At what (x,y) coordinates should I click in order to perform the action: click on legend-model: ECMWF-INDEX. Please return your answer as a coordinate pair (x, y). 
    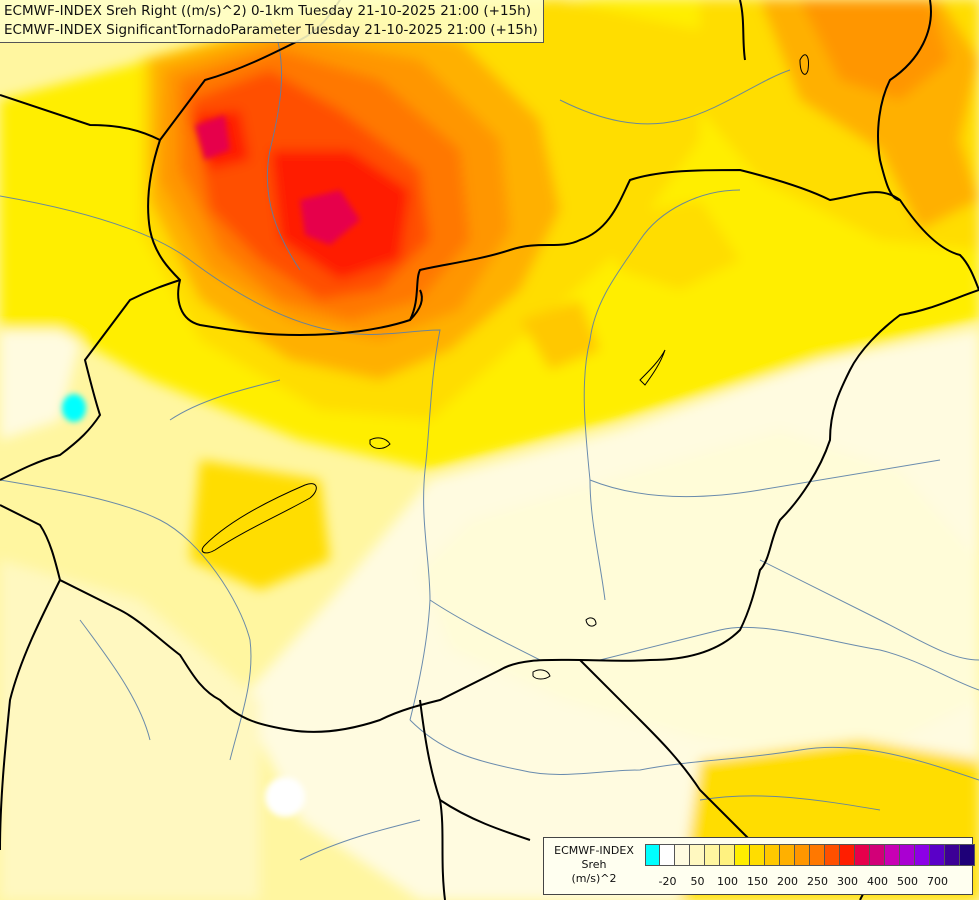
    Looking at the image, I should click on (594, 850).